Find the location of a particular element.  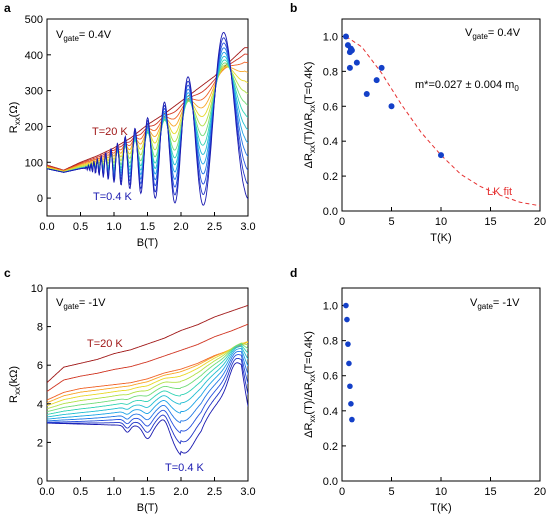

panel-c-xtick-label: 1.5 is located at coordinates (147, 492).